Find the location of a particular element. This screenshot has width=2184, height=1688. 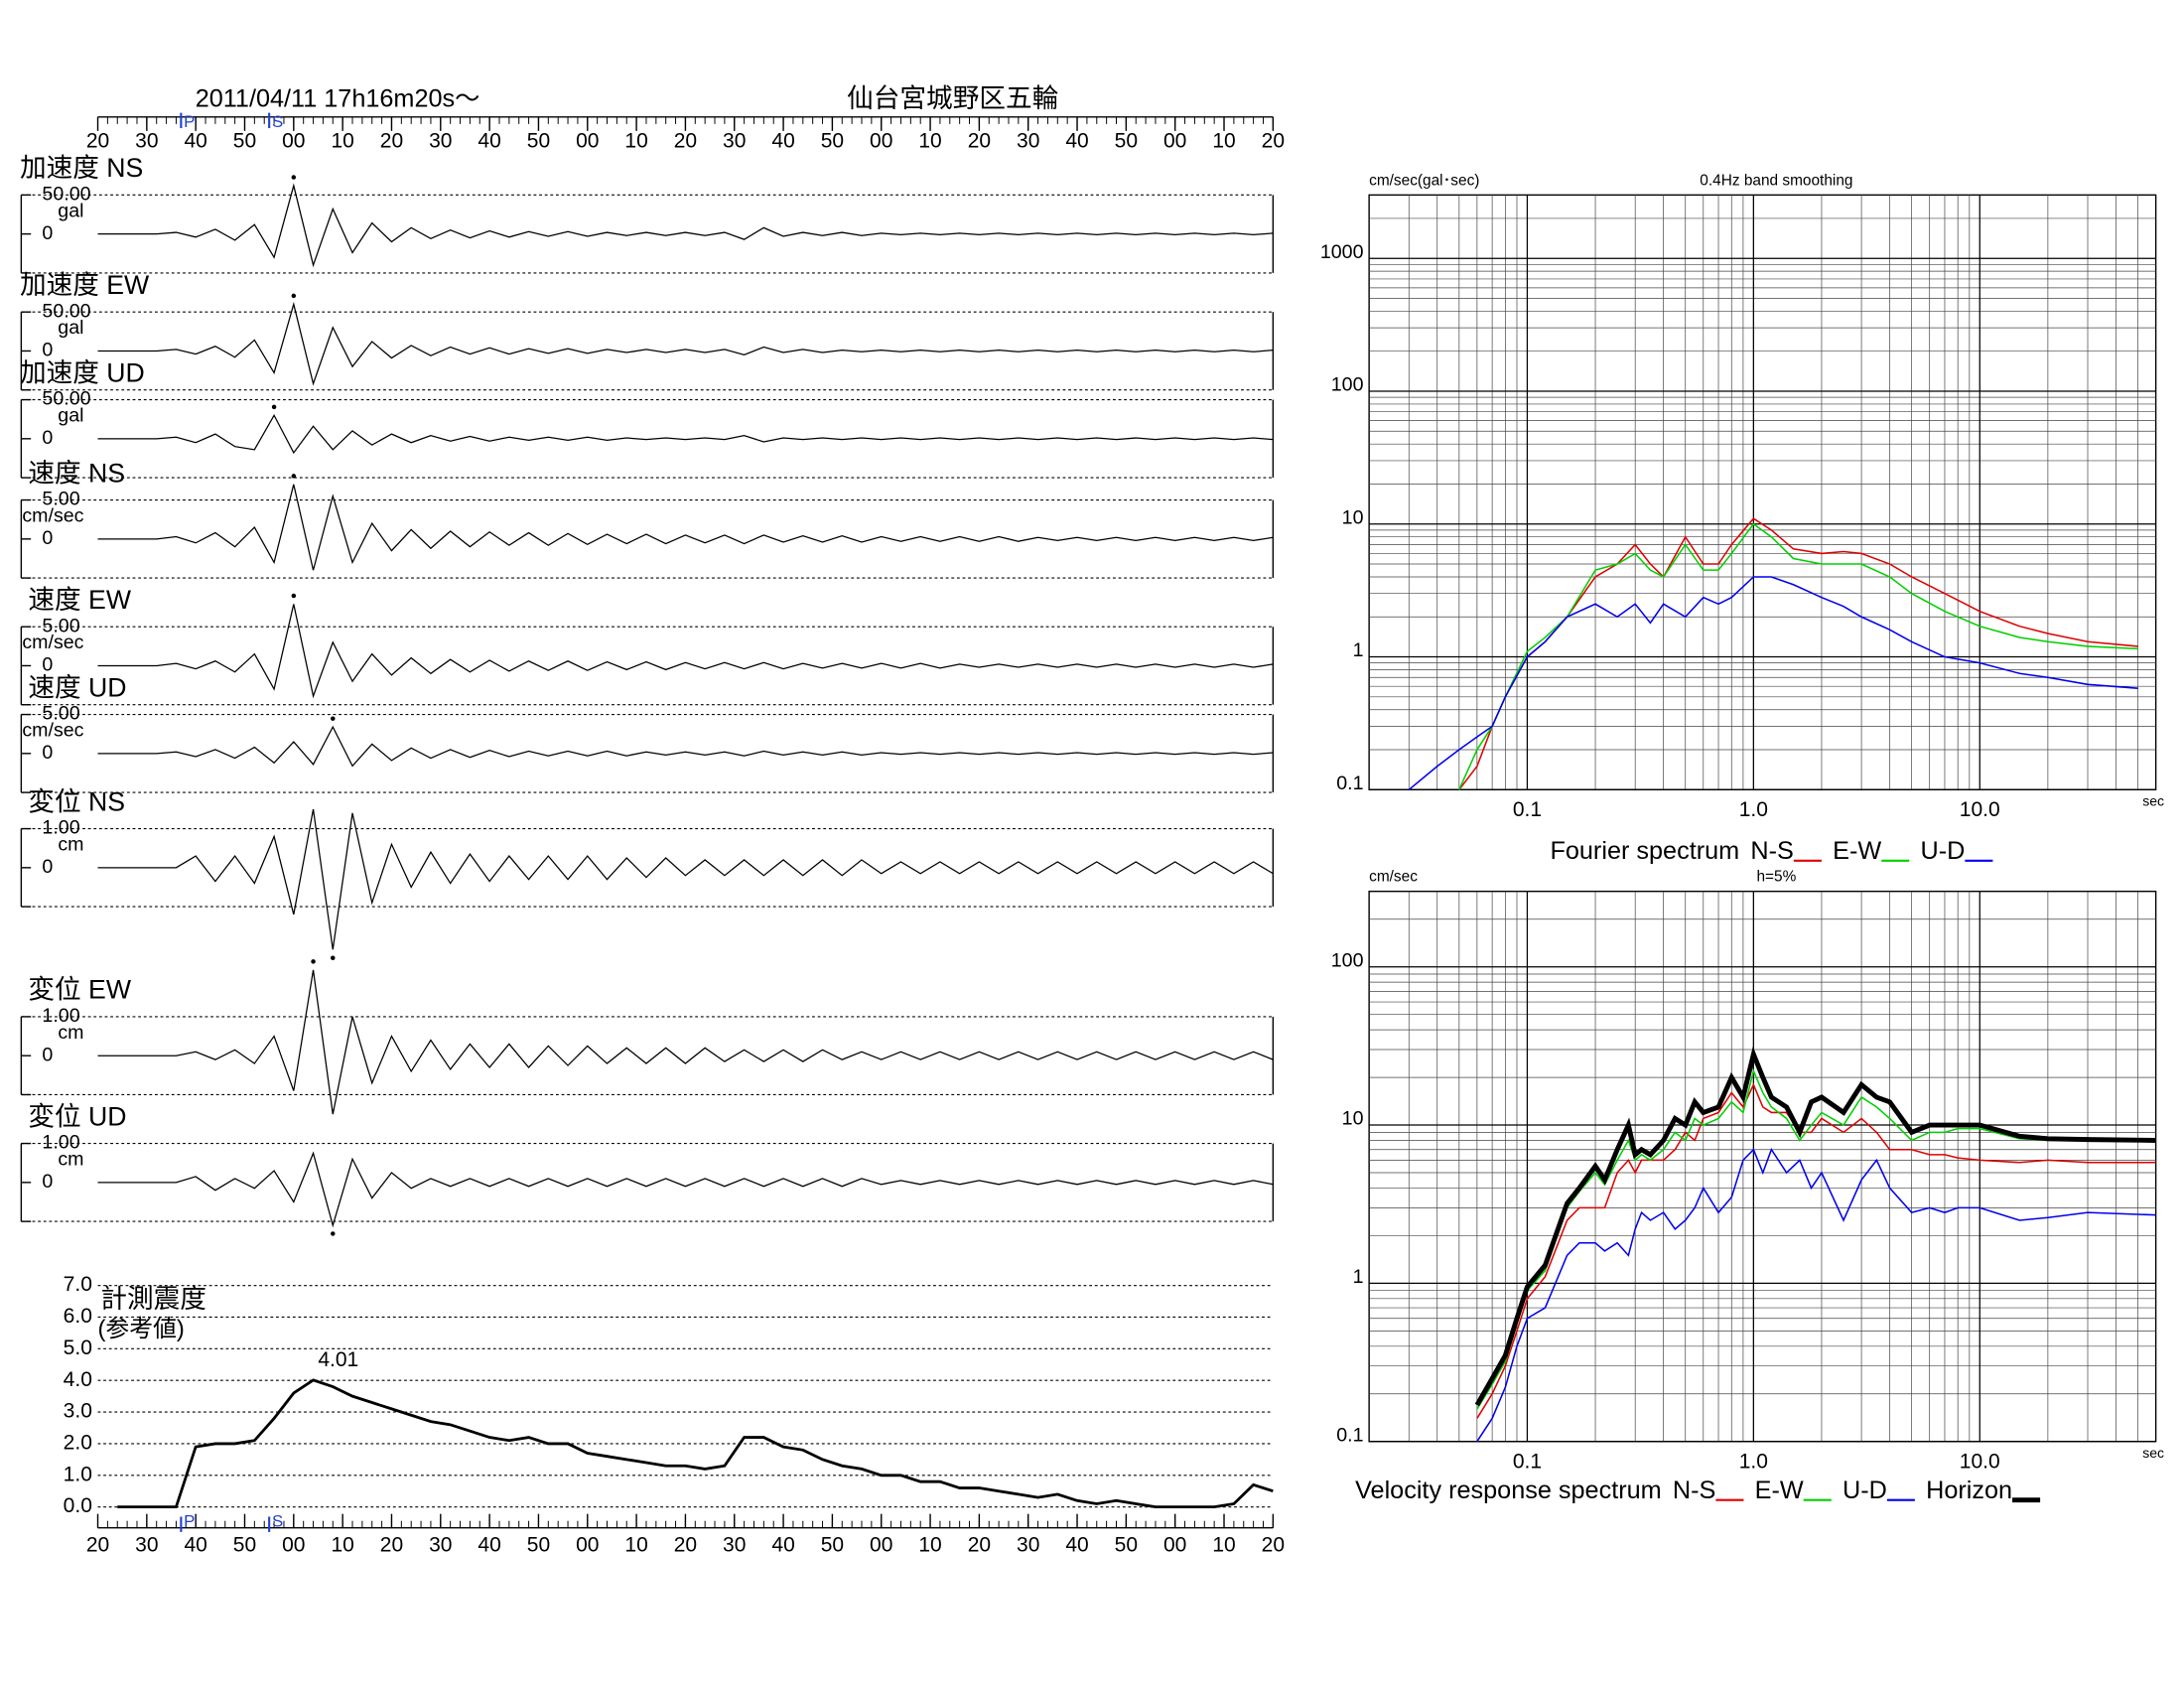

y-axis-label: cm/sec is located at coordinates (1393, 877).